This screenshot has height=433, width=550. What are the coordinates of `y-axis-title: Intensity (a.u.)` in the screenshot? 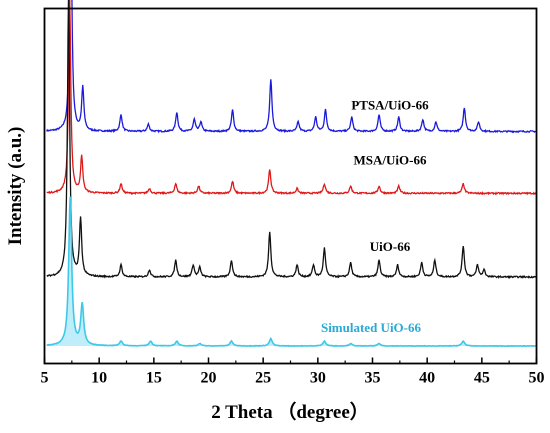 It's located at (15, 186).